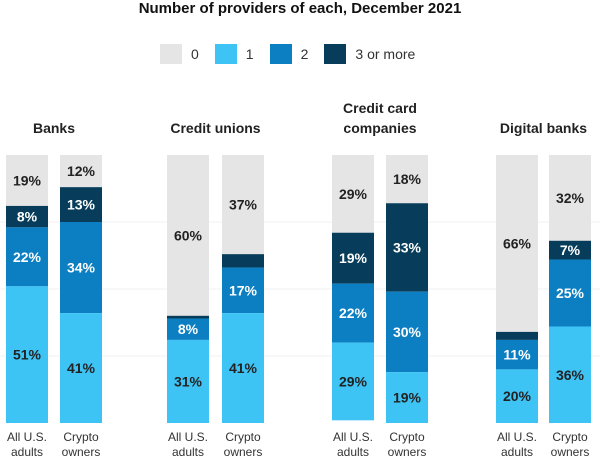 The image size is (600, 458). Describe the element at coordinates (380, 118) in the screenshot. I see `group-title: Credit card companies` at that location.